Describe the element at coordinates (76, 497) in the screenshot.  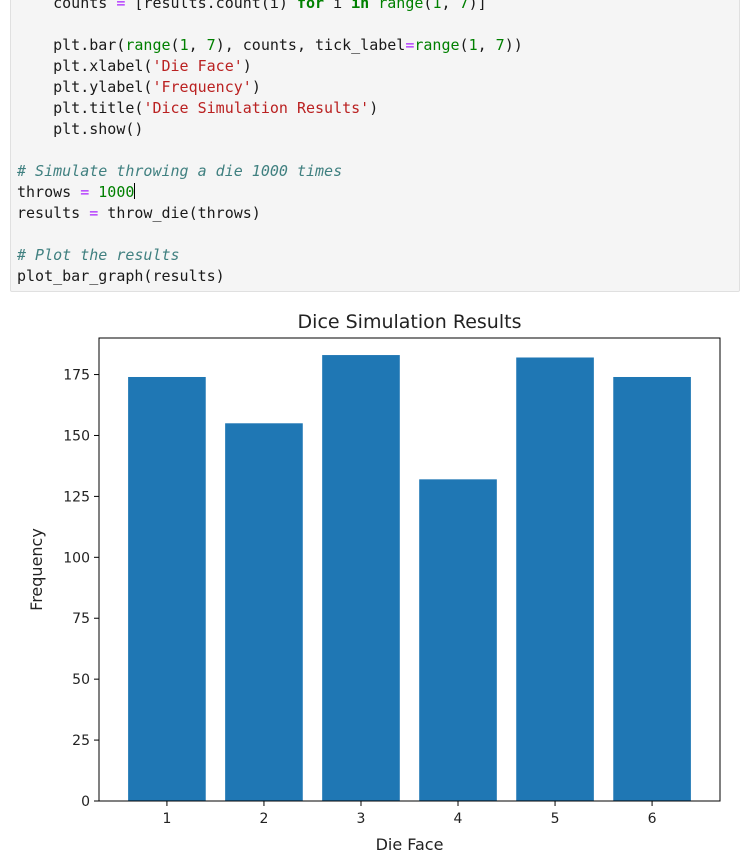
I see `y-tick-label: 125` at that location.